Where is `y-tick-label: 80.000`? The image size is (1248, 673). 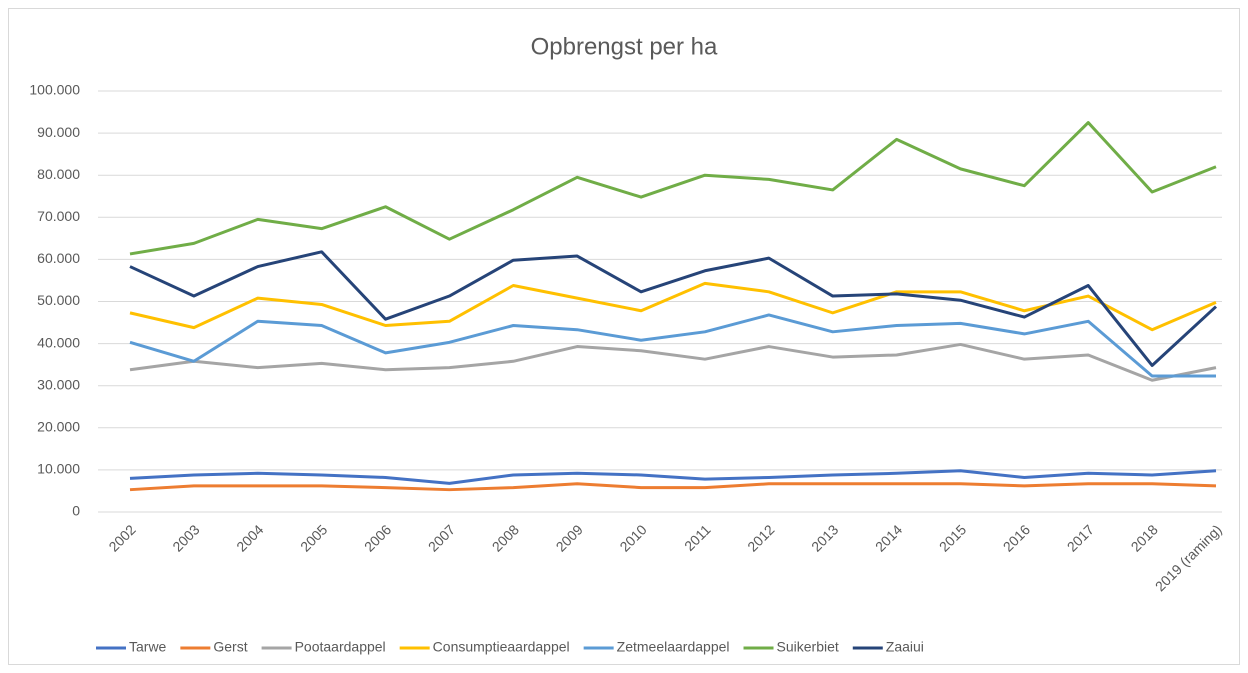 y-tick-label: 80.000 is located at coordinates (58, 174).